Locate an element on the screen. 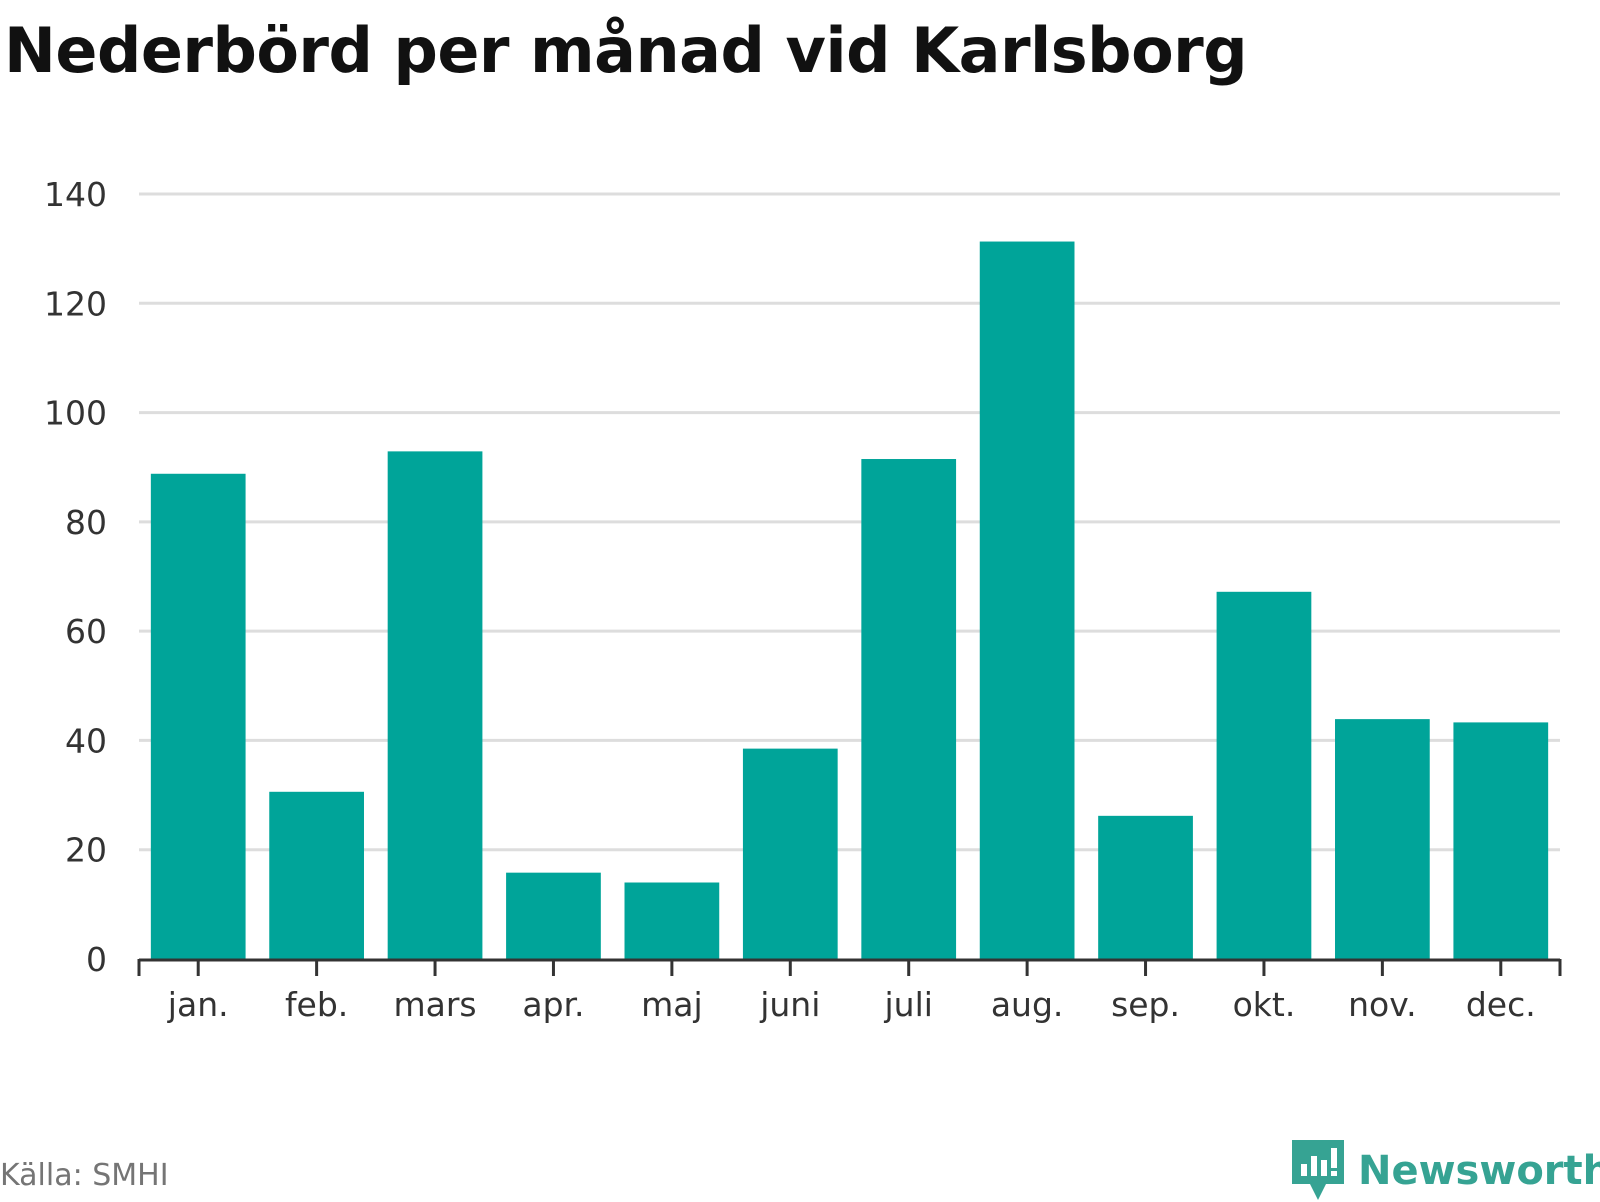  x-tick-label: nov. is located at coordinates (1382, 1004).